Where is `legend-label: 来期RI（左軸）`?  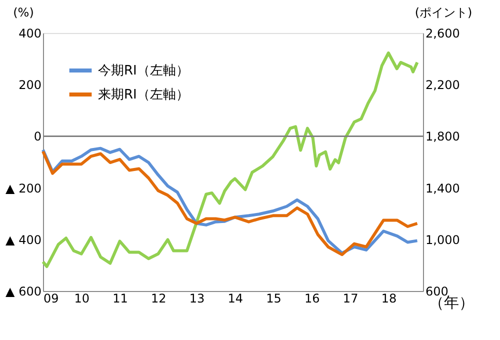 legend-label: 来期RI（左軸） is located at coordinates (143, 95).